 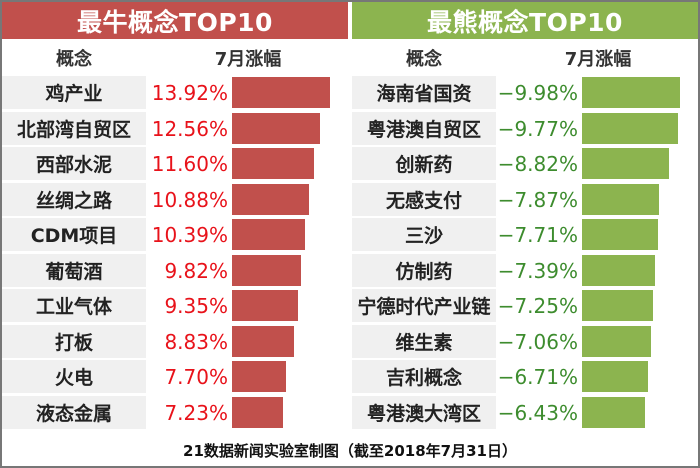 I want to click on bear-category-label: 宁德时代产业链, so click(x=424, y=307).